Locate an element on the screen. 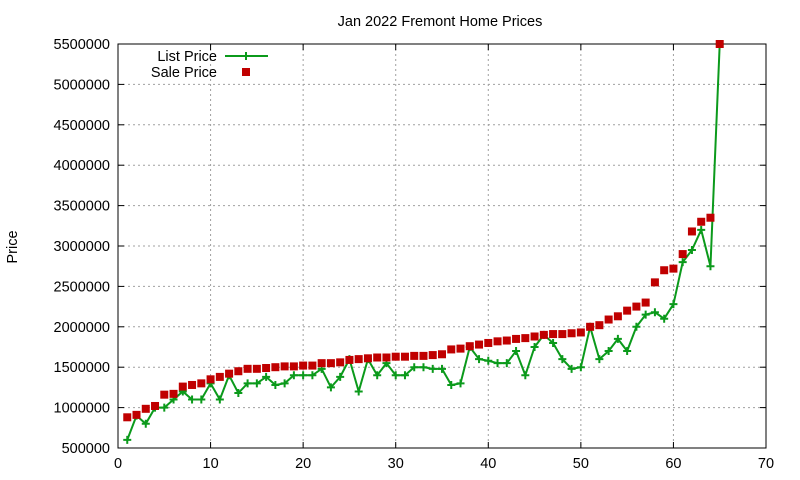 The width and height of the screenshot is (800, 480). legend-label-sale-price: Sale Price is located at coordinates (184, 73).